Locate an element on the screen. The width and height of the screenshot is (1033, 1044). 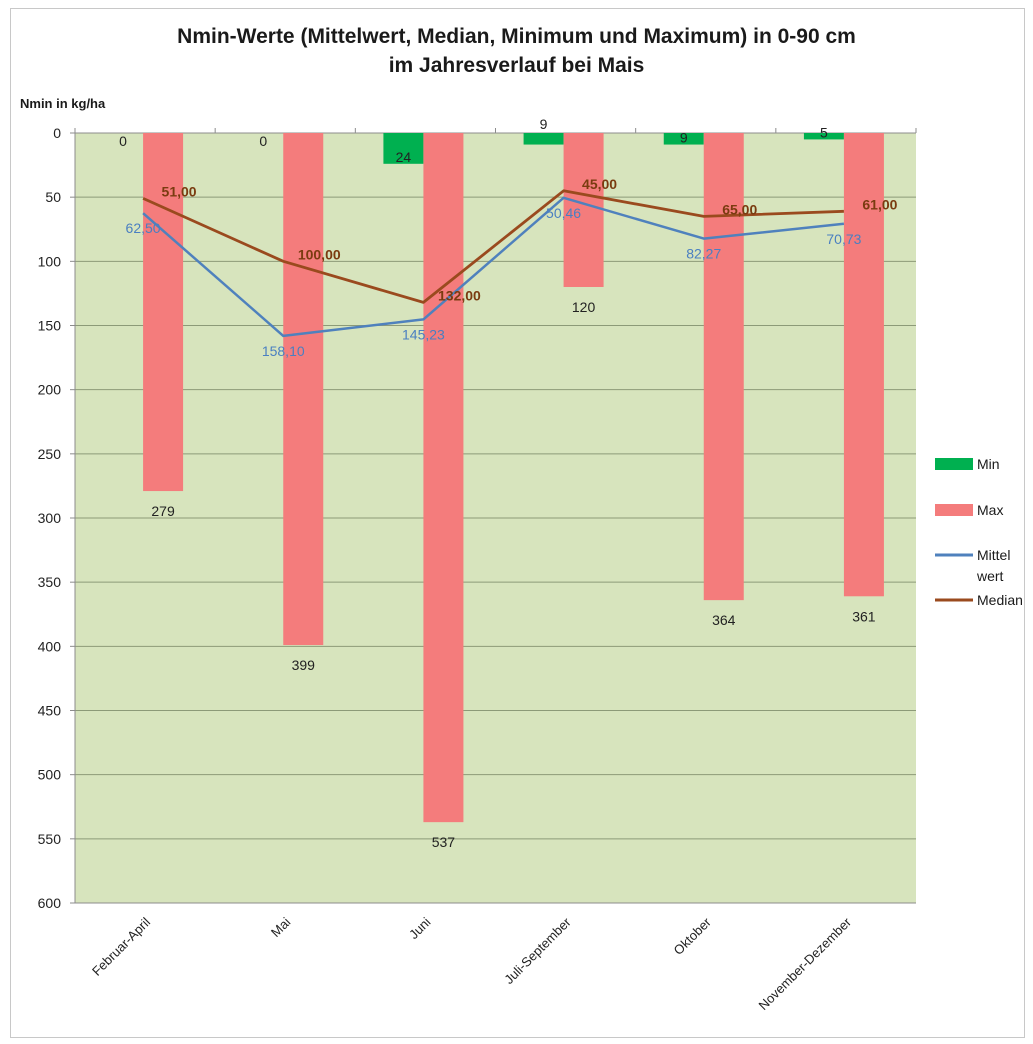
x-tick-label: Juli-September is located at coordinates (537, 950).